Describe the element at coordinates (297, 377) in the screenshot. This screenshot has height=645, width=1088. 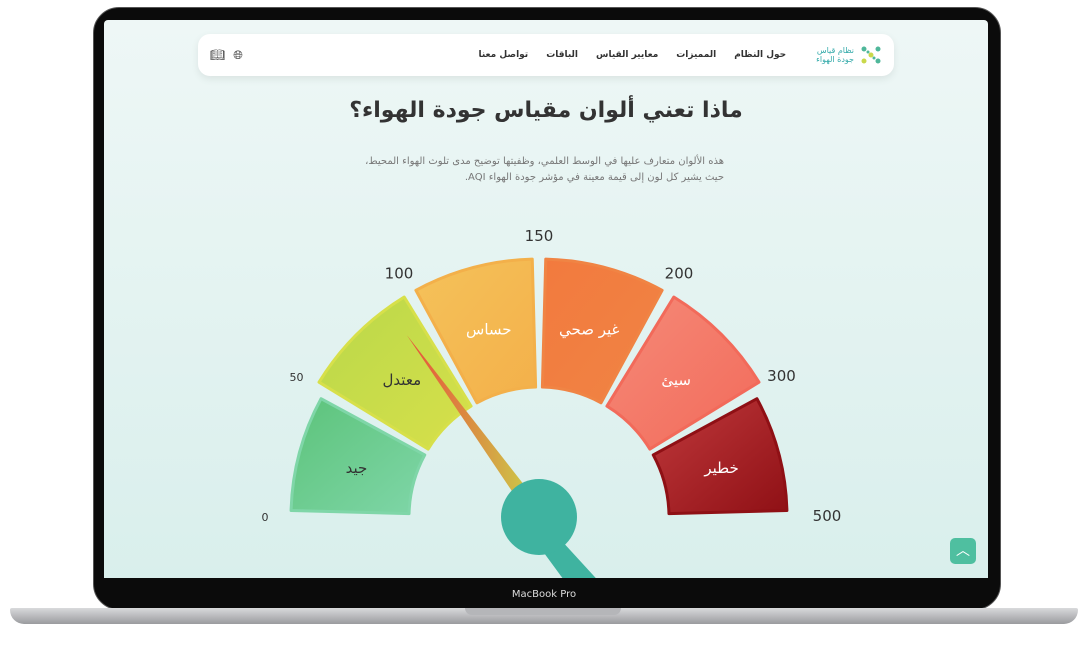
I see `tick-label: 50` at that location.